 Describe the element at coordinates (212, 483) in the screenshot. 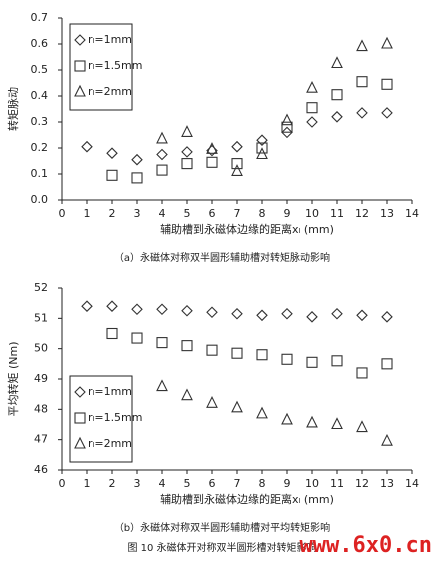

I see `x-tick-label: 6` at that location.